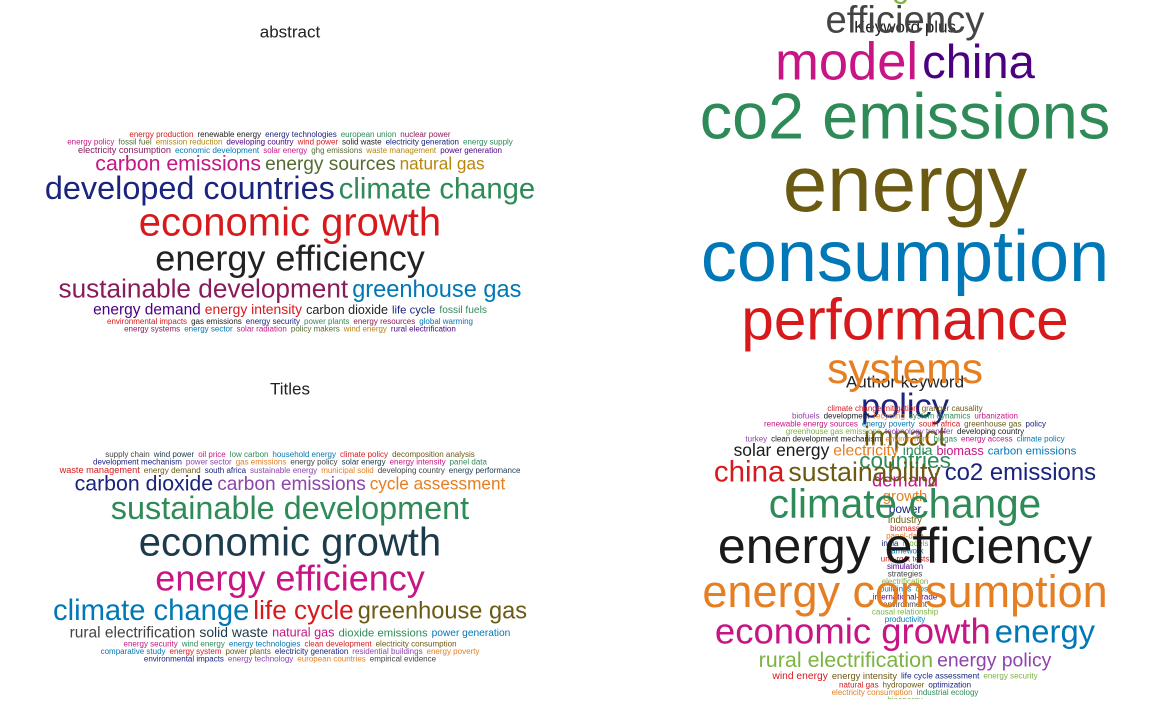 This screenshot has width=1171, height=704. Describe the element at coordinates (952, 408) in the screenshot. I see `word: granger causality` at that location.